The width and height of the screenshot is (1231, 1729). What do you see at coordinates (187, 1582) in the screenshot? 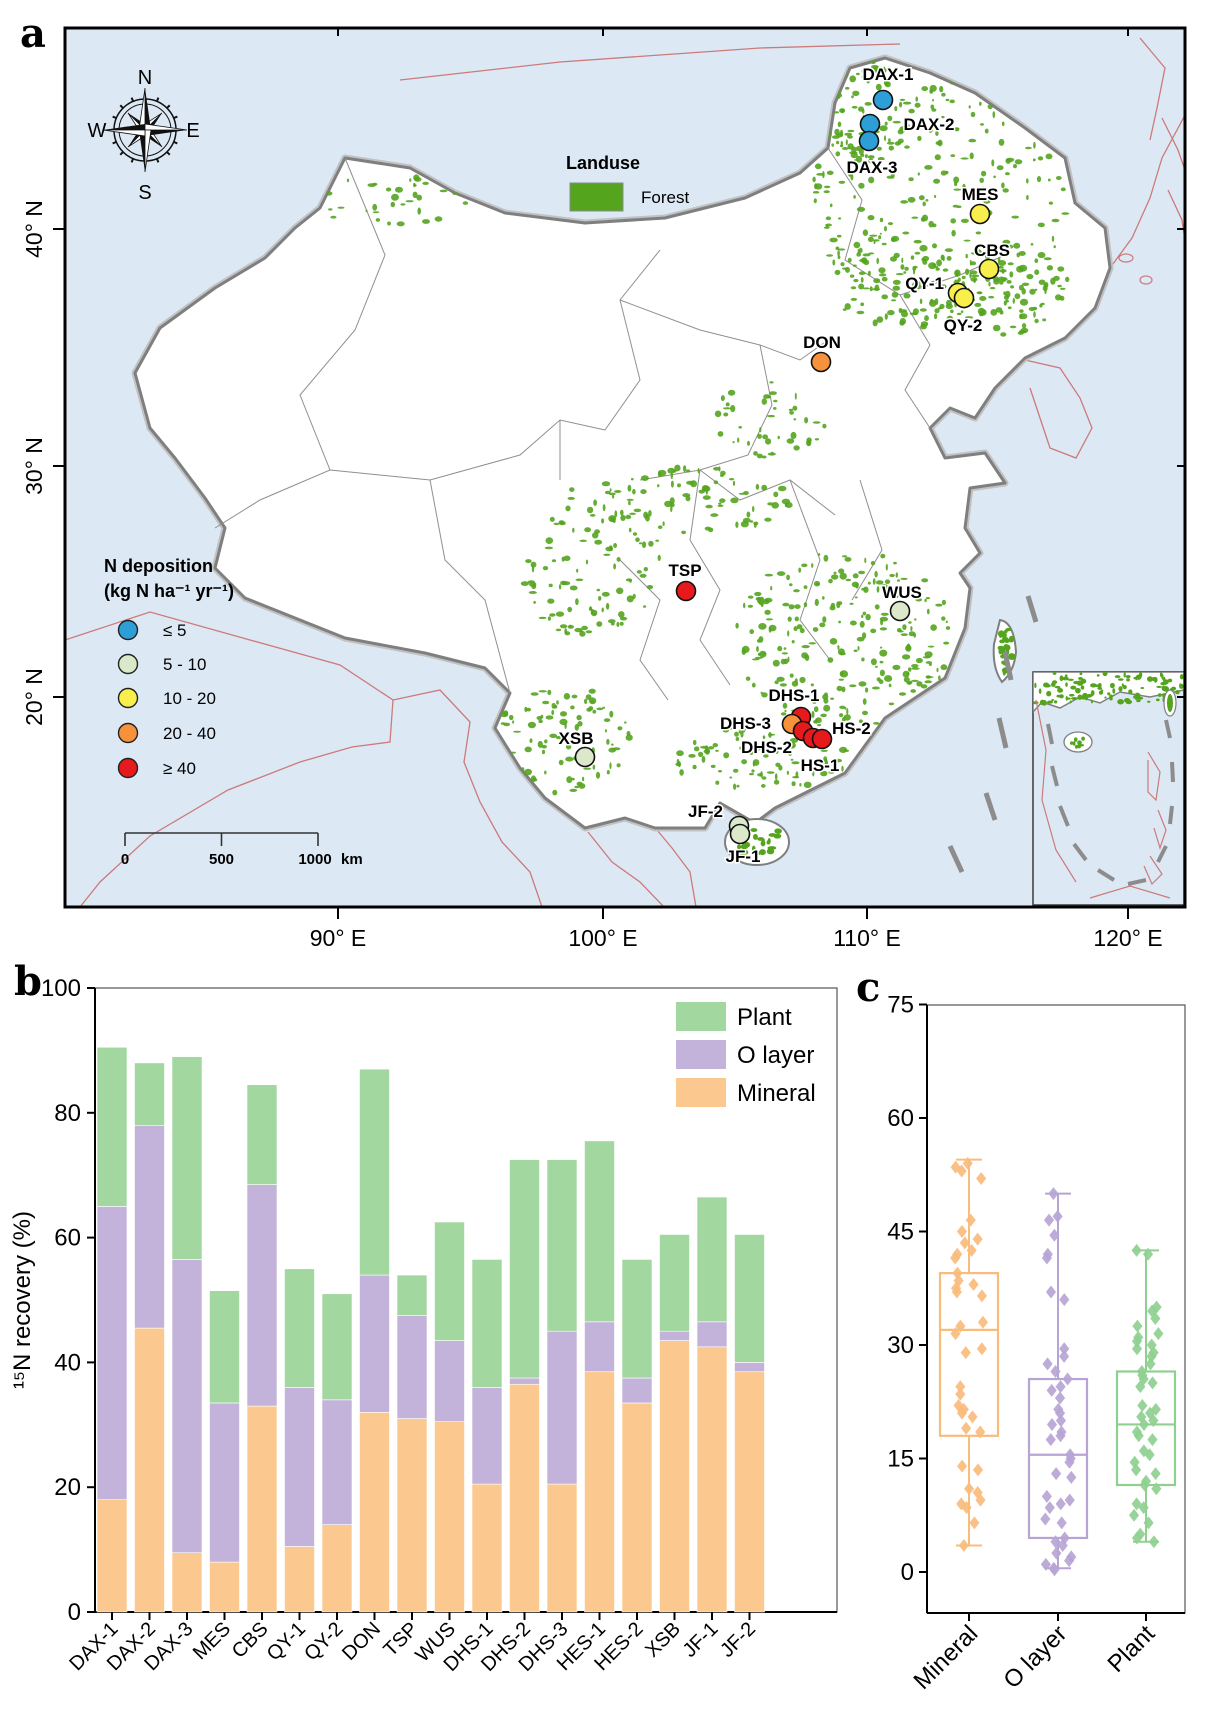
I see `bar-segment-mineral` at bounding box center [187, 1582].